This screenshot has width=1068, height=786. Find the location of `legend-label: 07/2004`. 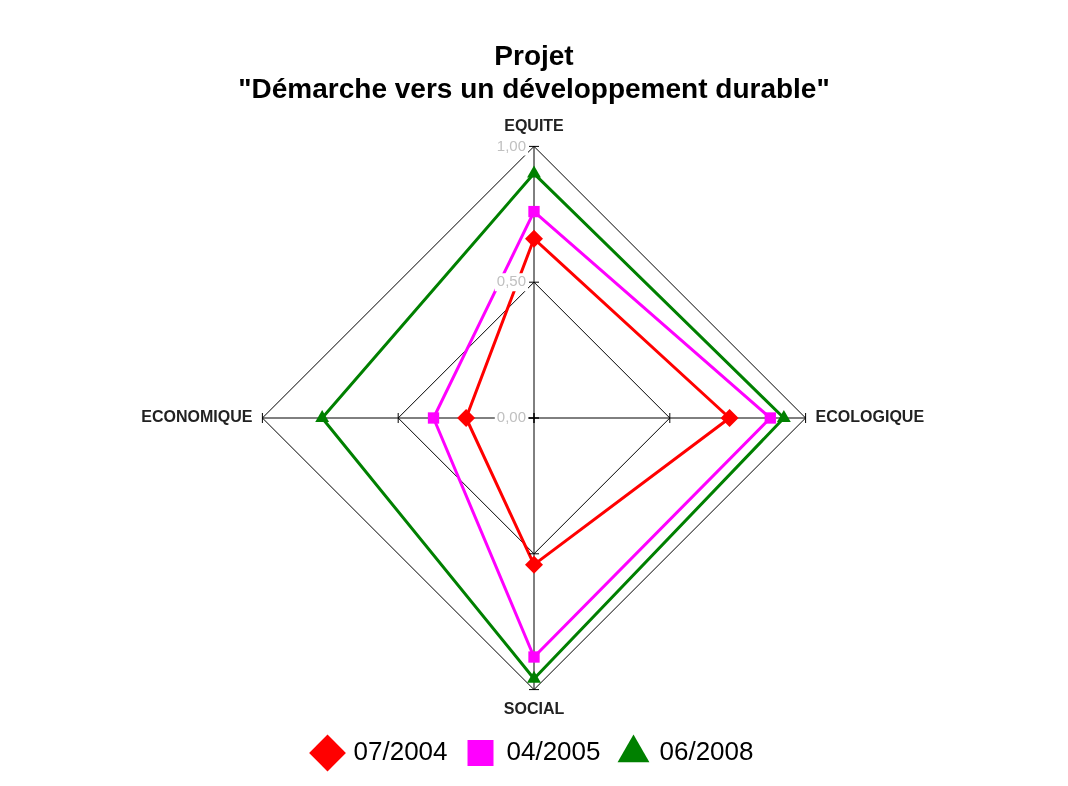

legend-label: 07/2004 is located at coordinates (400, 751).